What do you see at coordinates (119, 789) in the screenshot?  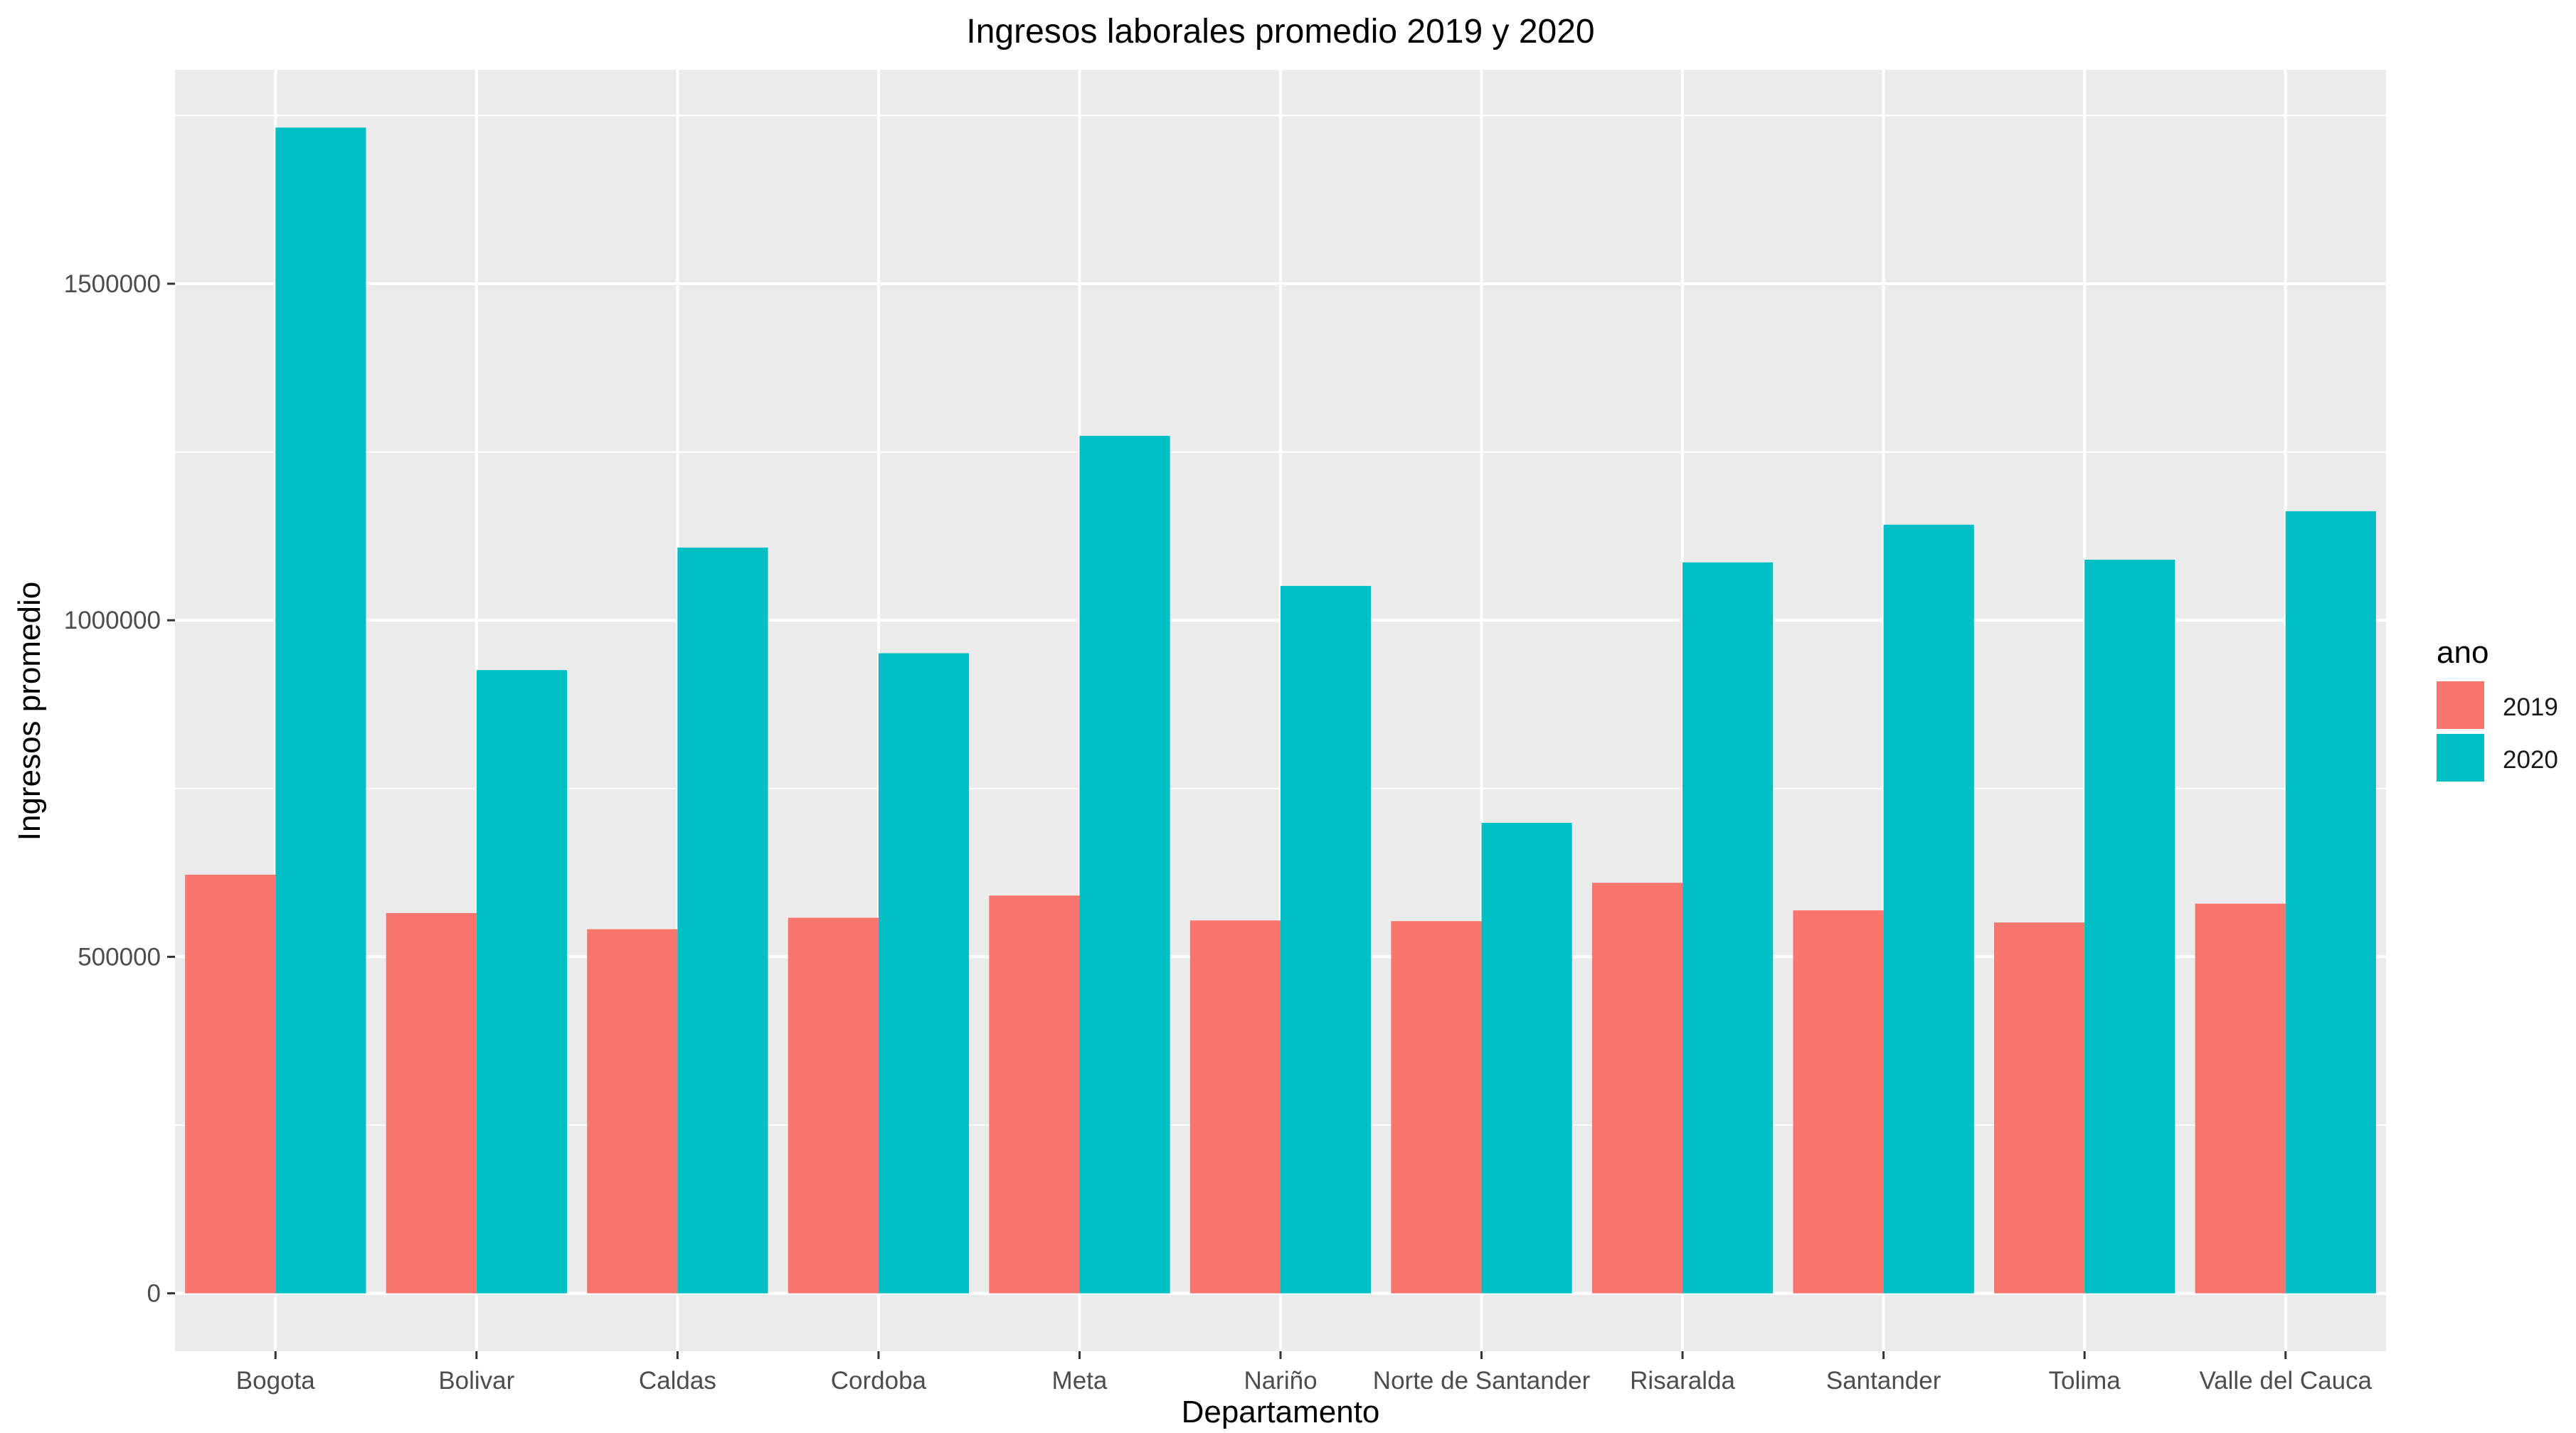 I see `y-axis: 0 500000 1000000 1500000` at bounding box center [119, 789].